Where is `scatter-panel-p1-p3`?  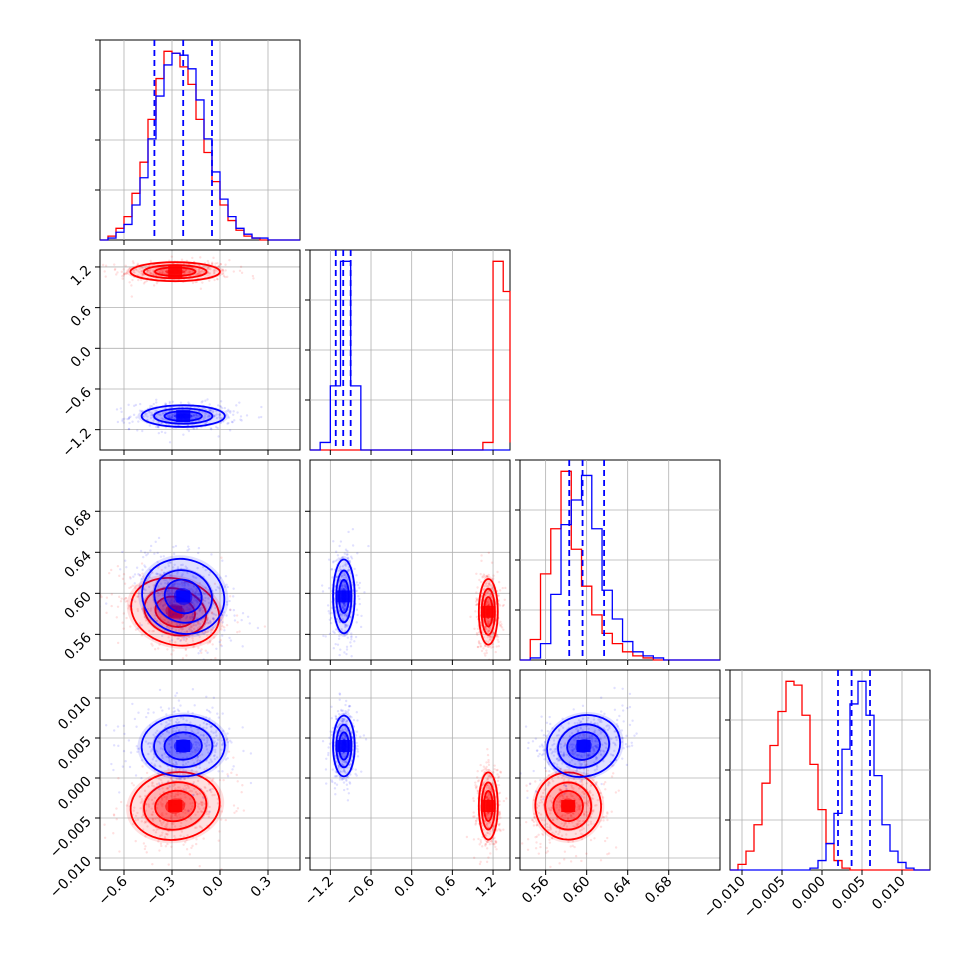
scatter-panel-p1-p3 is located at coordinates (200, 560).